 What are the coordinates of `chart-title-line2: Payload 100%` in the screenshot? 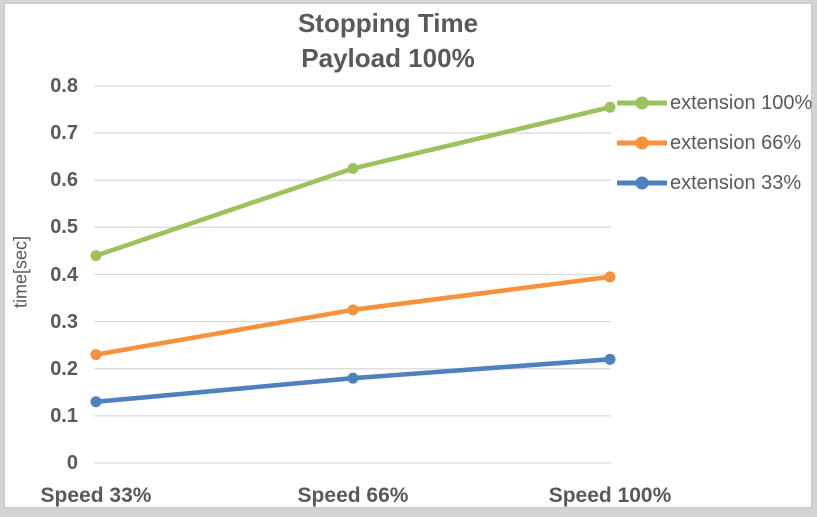 It's located at (388, 58).